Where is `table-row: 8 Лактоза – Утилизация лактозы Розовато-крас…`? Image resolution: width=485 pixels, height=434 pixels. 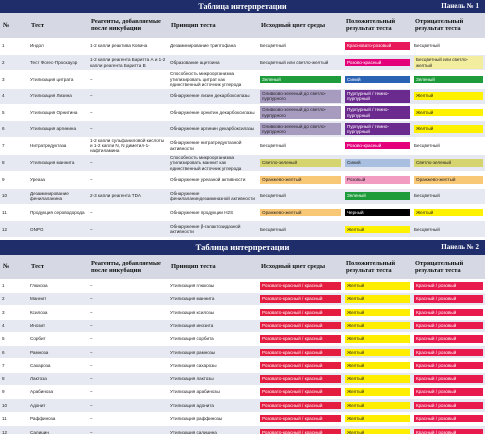 table-row: 8 Лактоза – Утилизация лактозы Розовато-крас… is located at coordinates (242, 378).